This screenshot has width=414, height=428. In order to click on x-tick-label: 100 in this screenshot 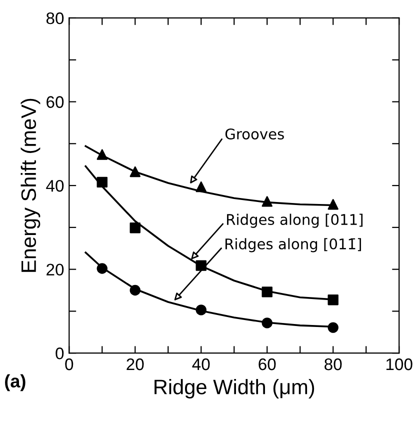, I will do `click(399, 364)`.